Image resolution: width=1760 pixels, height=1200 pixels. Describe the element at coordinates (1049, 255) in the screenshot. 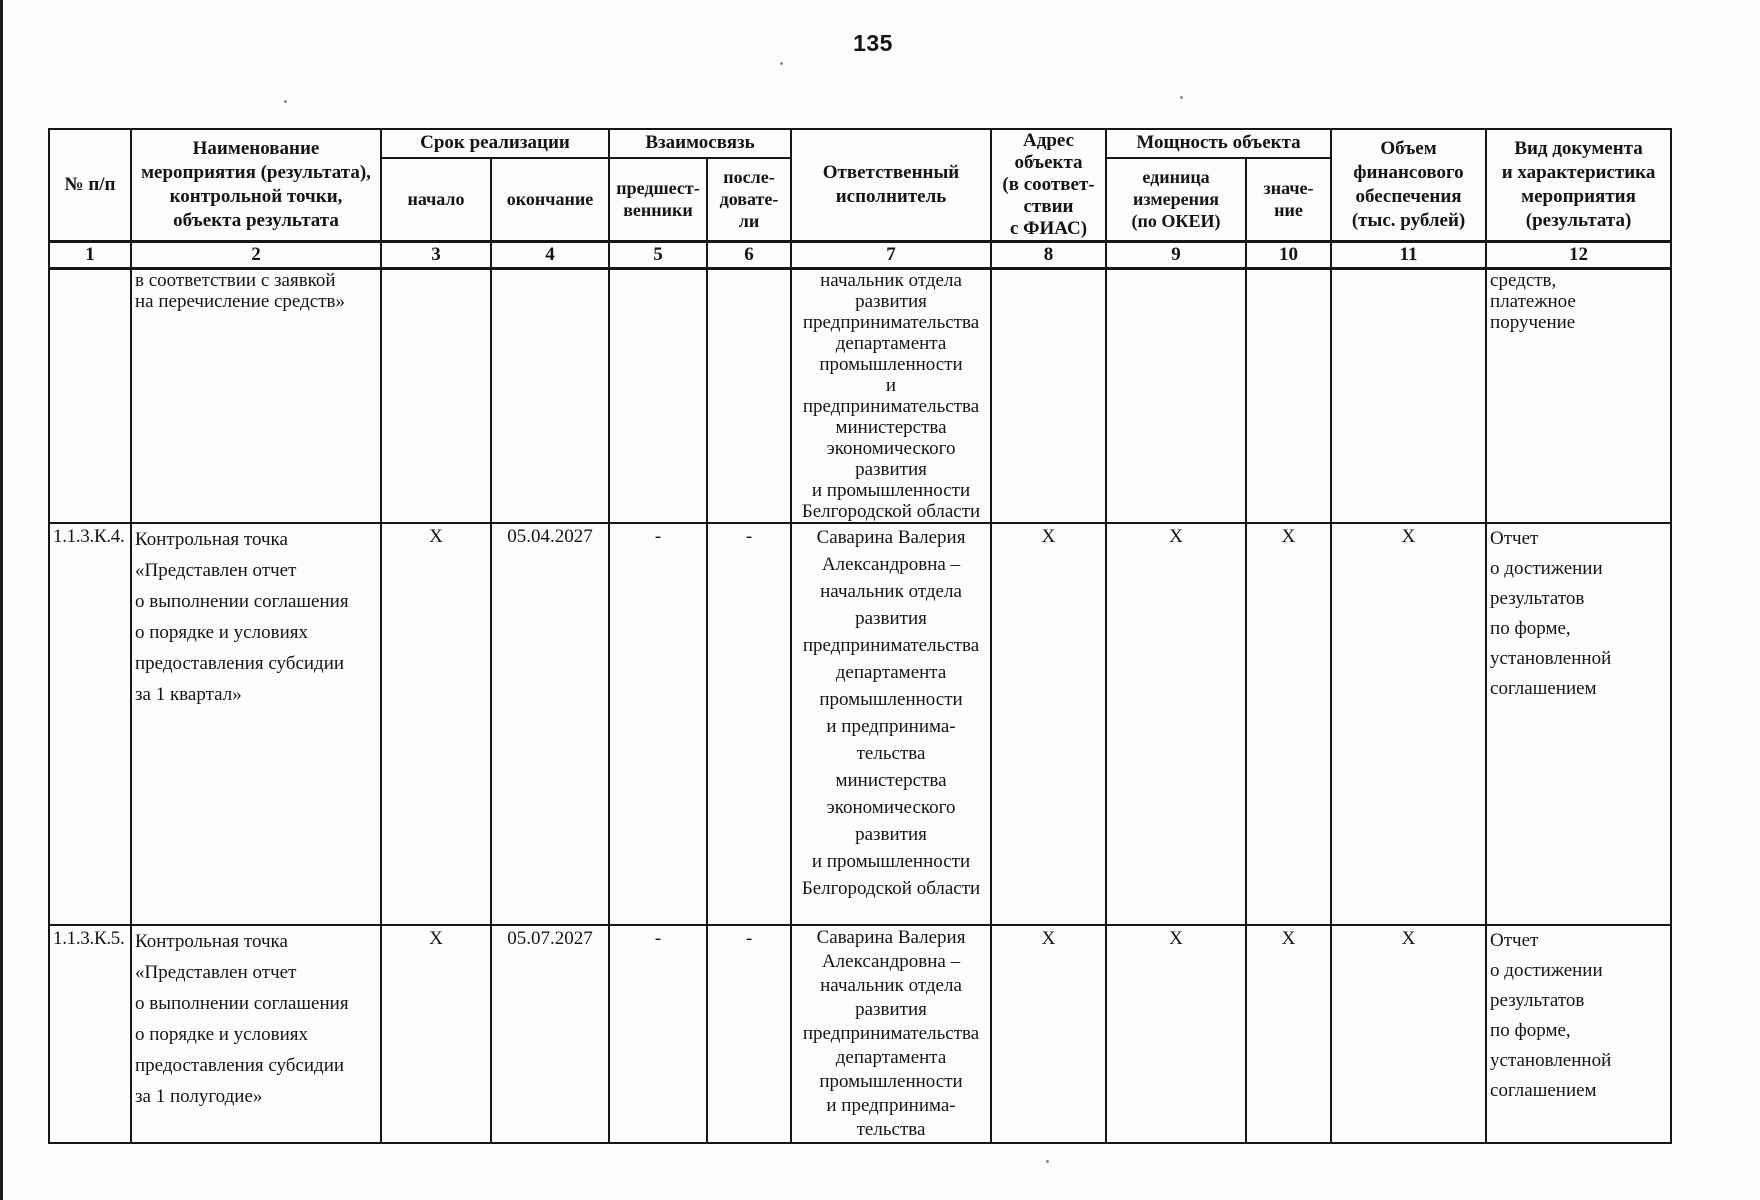

I see `column-number: 8` at that location.